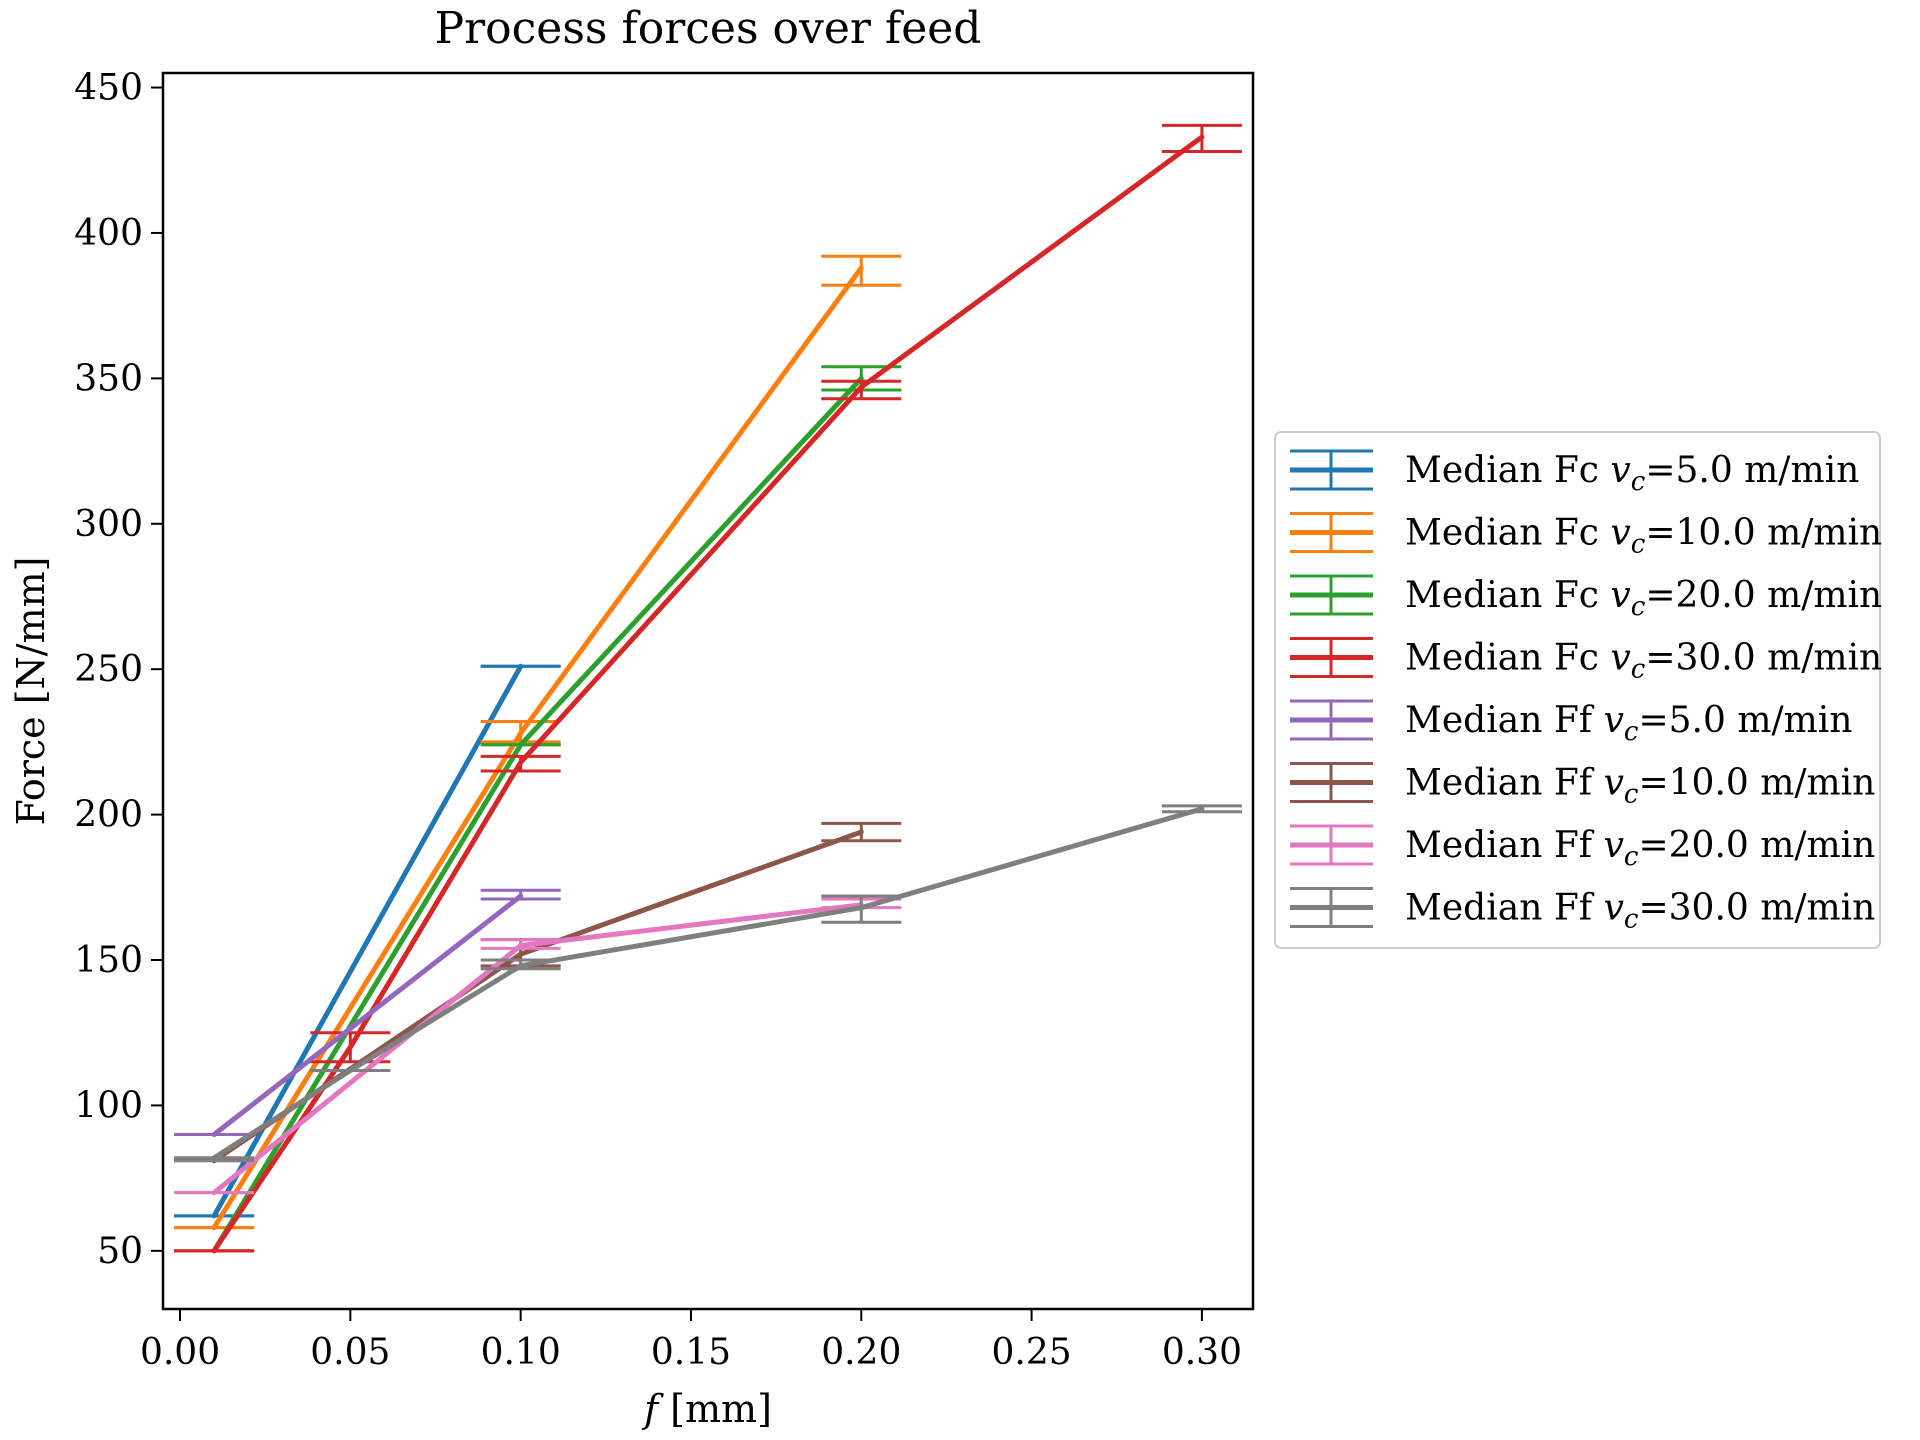  I want to click on x-tick-label: 0.25, so click(1032, 1352).